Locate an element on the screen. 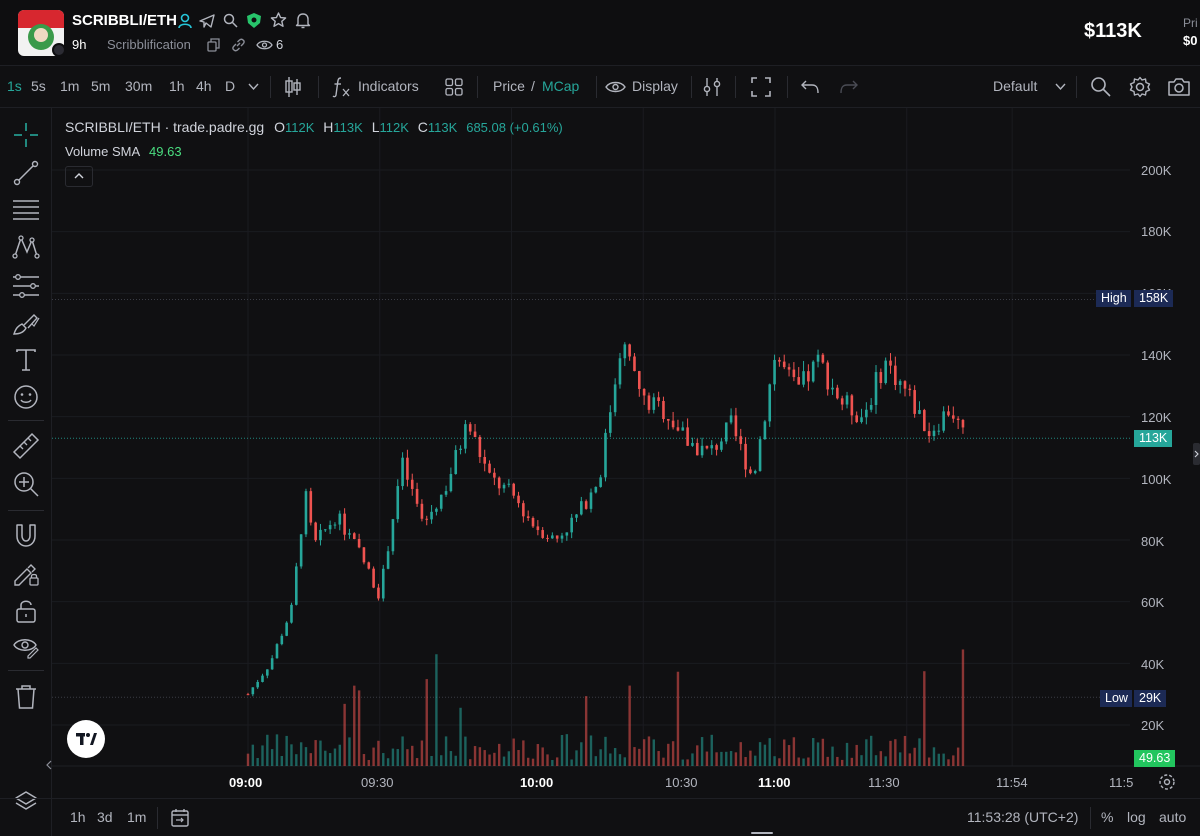 The image size is (1200, 836). star-icon is located at coordinates (278, 20).